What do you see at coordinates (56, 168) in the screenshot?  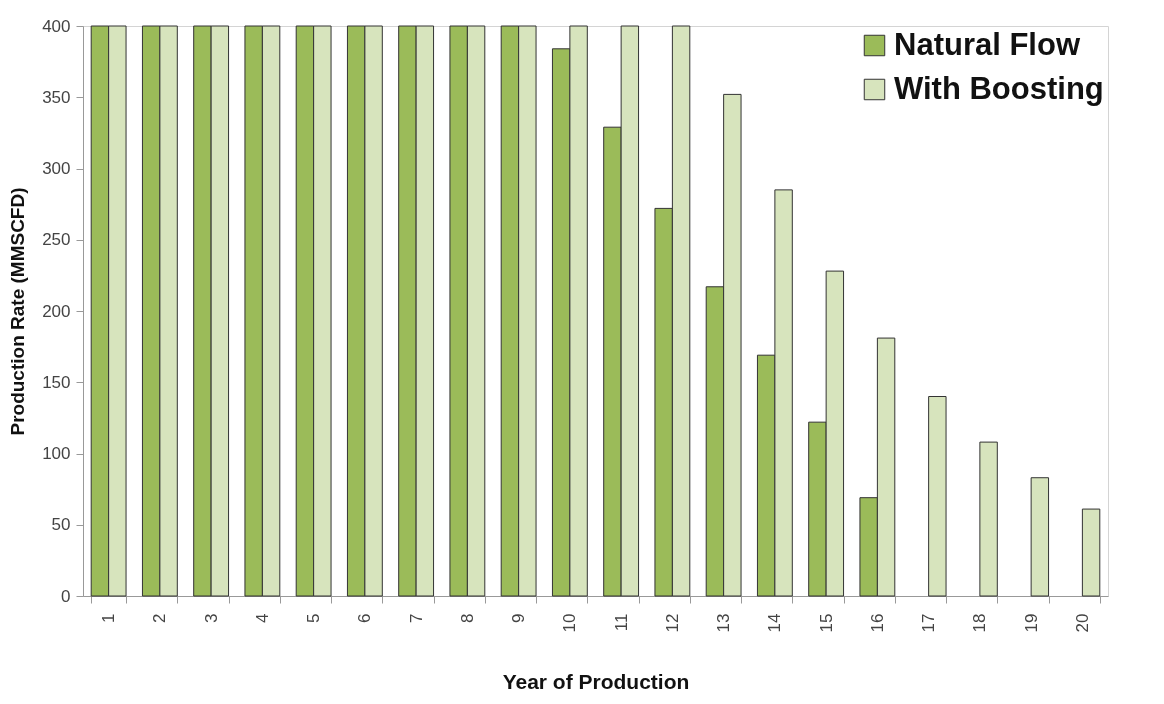 I see `y-tick-label: 300` at bounding box center [56, 168].